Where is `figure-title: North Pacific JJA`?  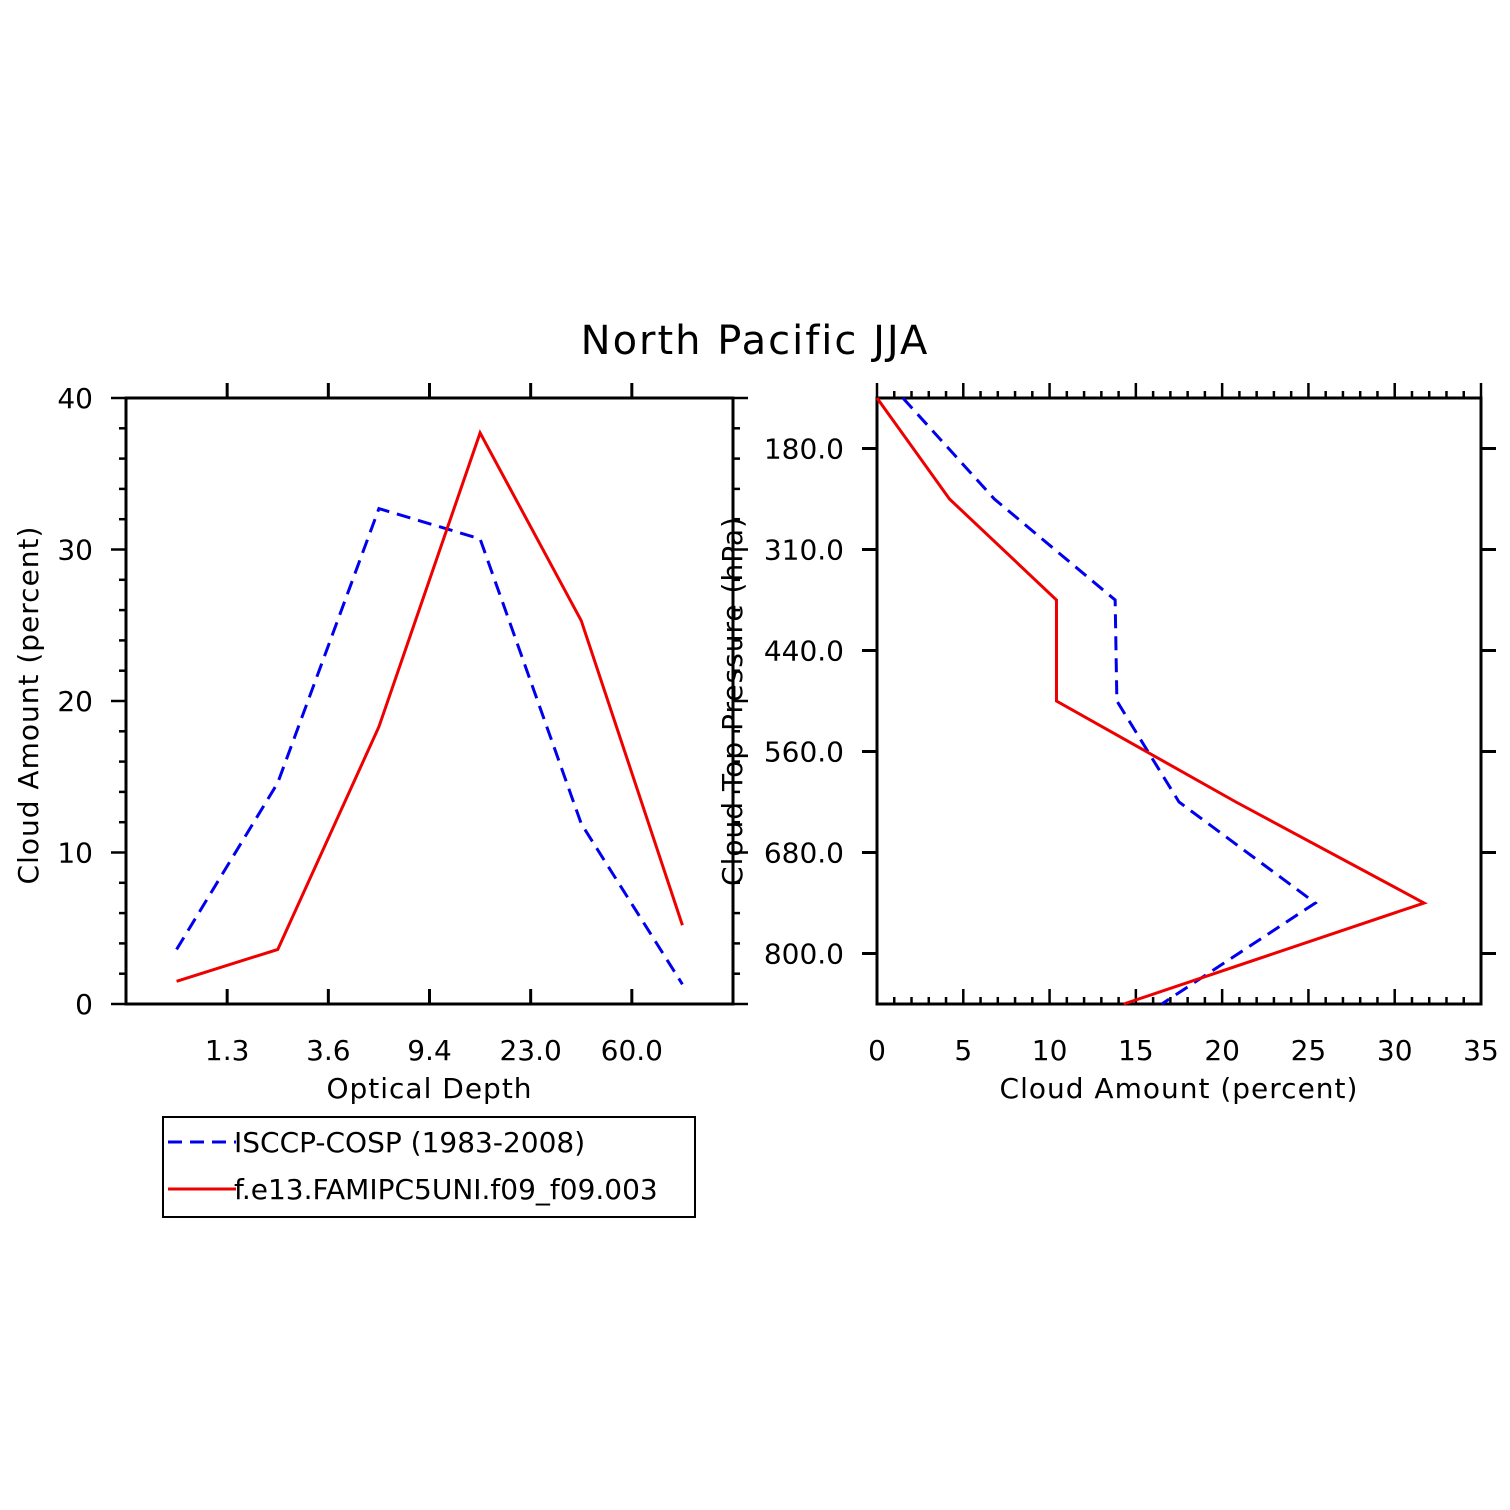
figure-title: North Pacific JJA is located at coordinates (755, 341).